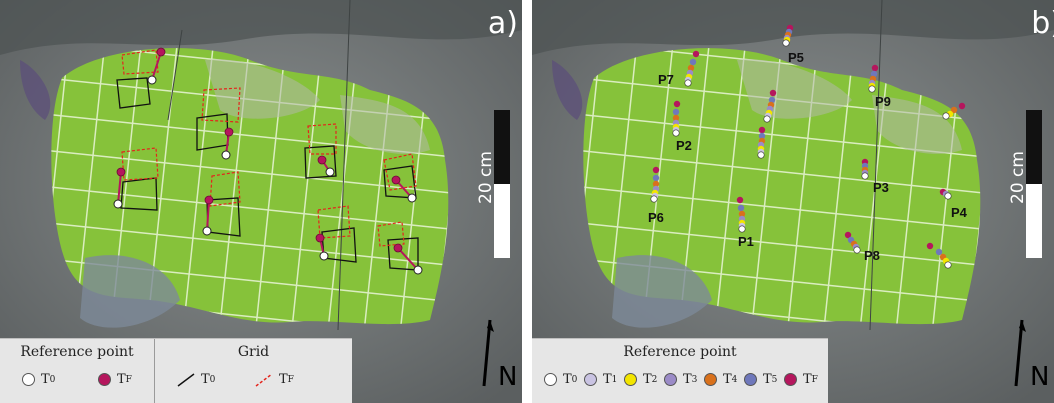  What do you see at coordinates (1034, 184) in the screenshot?
I see `scale-bar-b` at bounding box center [1034, 184].